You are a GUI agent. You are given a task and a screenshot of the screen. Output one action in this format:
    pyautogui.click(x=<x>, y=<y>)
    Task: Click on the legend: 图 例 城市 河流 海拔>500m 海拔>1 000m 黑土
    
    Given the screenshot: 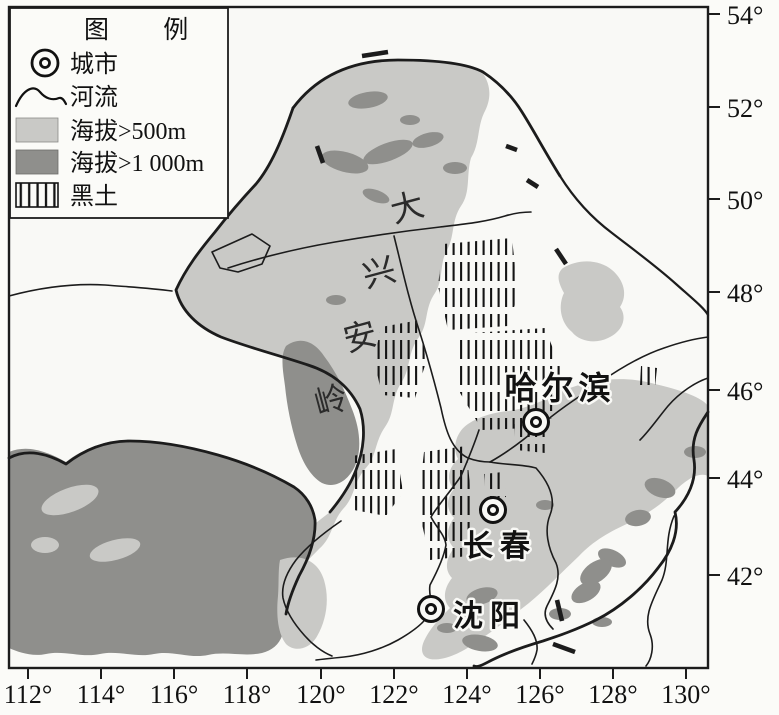 What is the action you would take?
    pyautogui.click(x=119, y=113)
    